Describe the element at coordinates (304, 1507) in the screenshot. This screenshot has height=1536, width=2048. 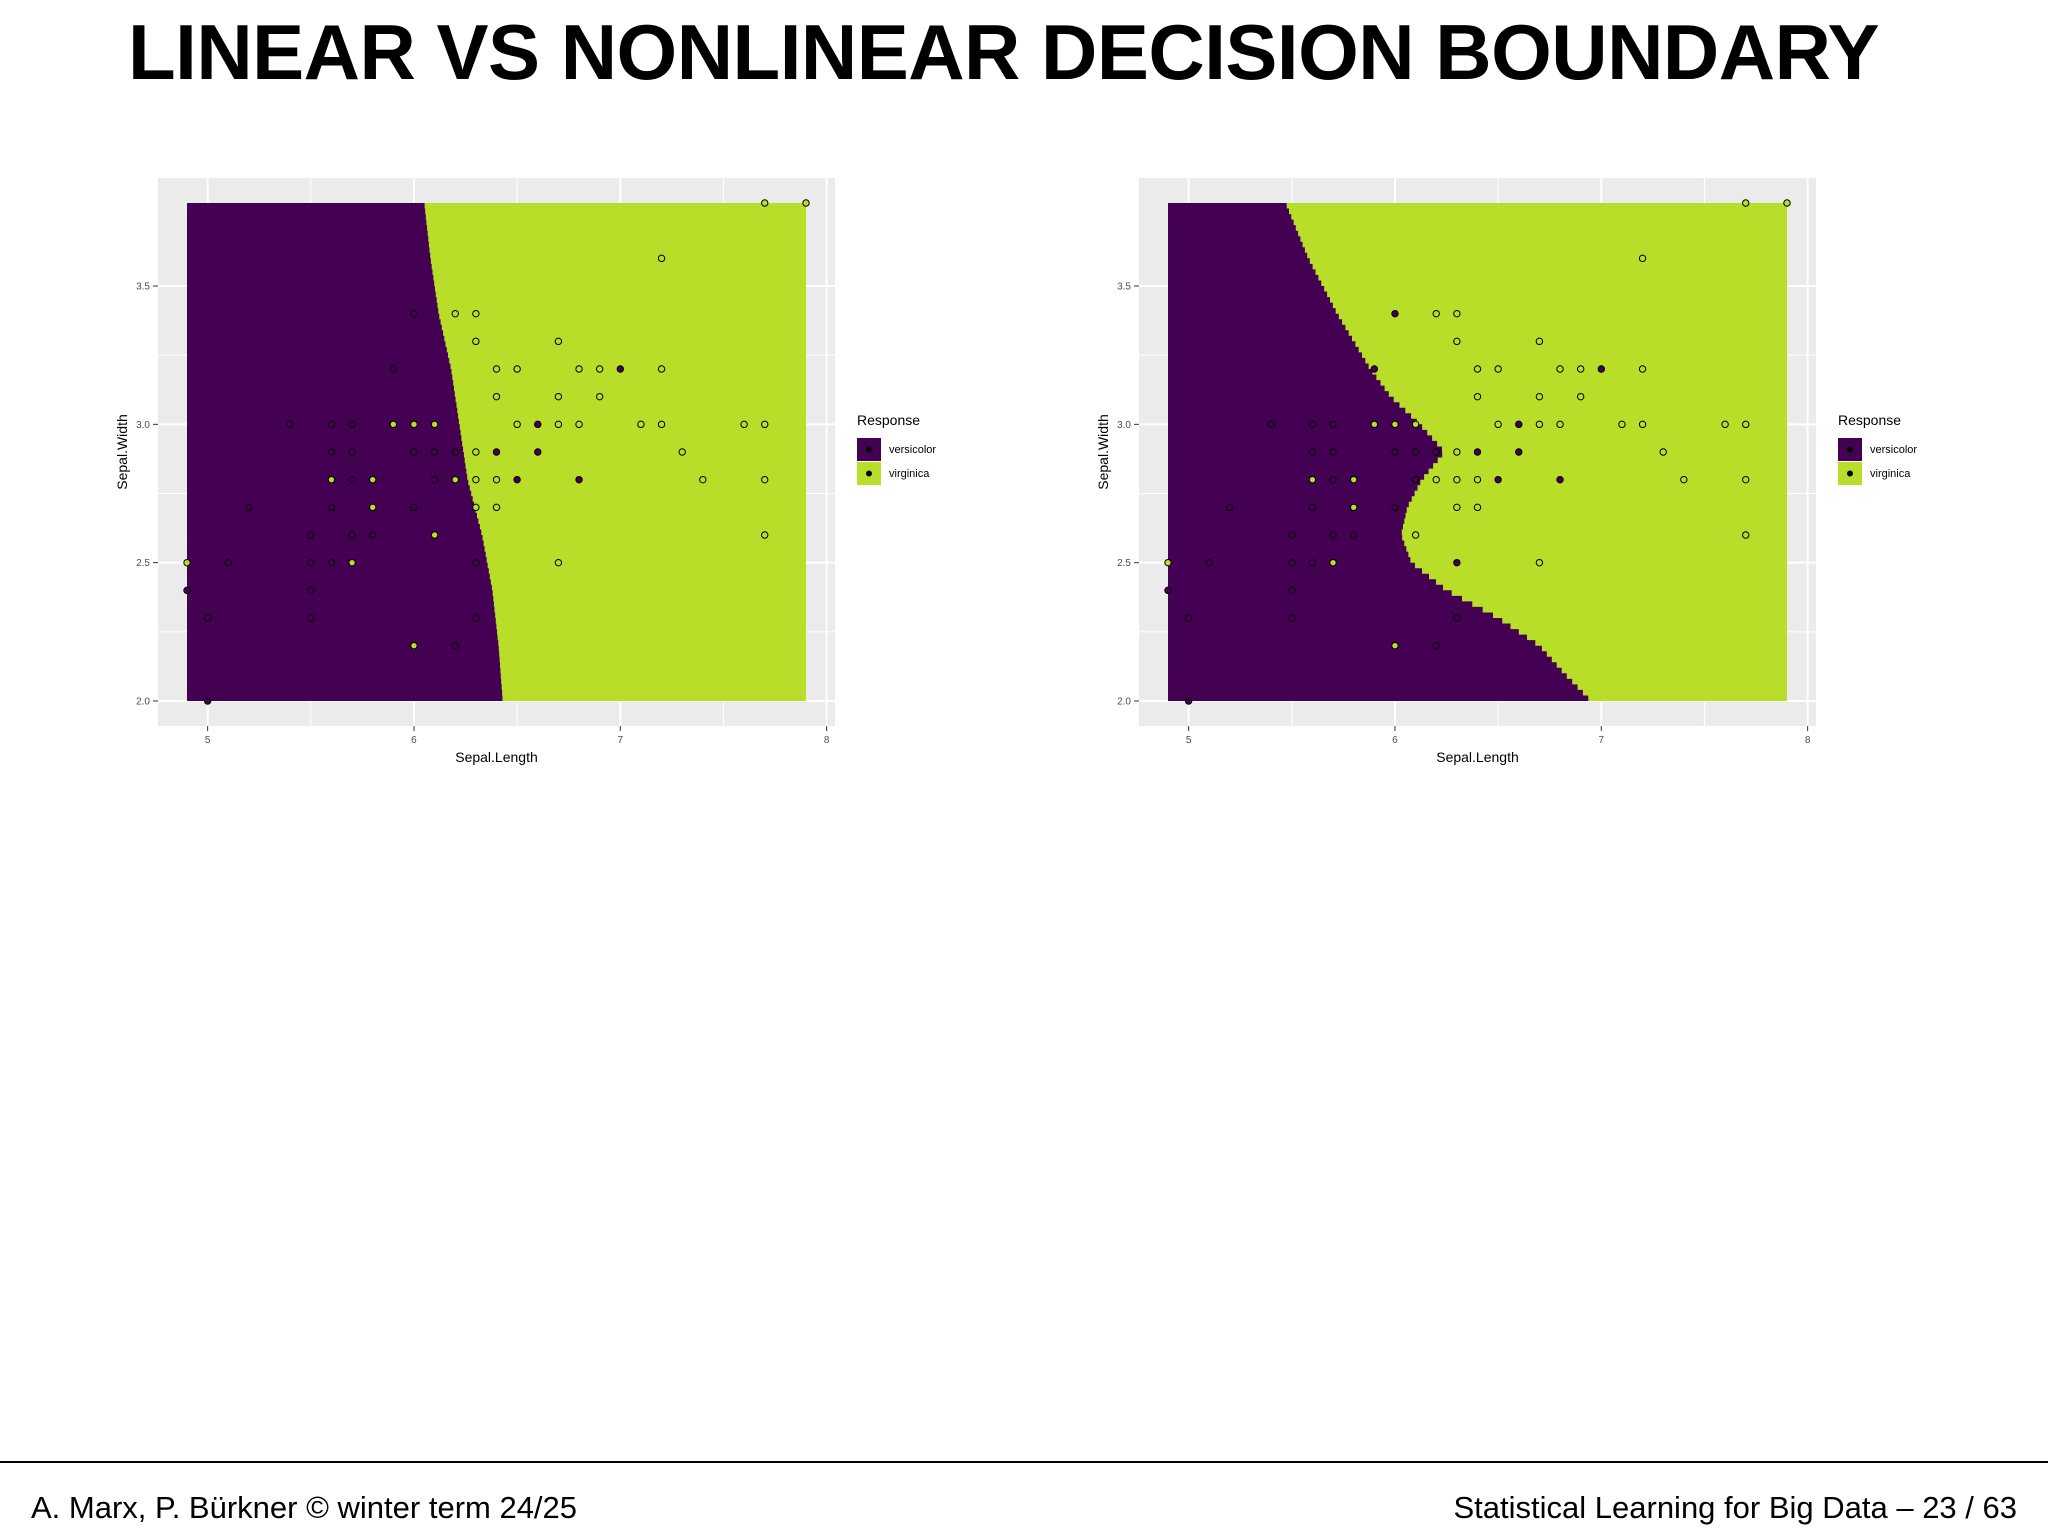
I see `footer-authors: A. Marx, P. Bürkner © winter term 24/25` at that location.